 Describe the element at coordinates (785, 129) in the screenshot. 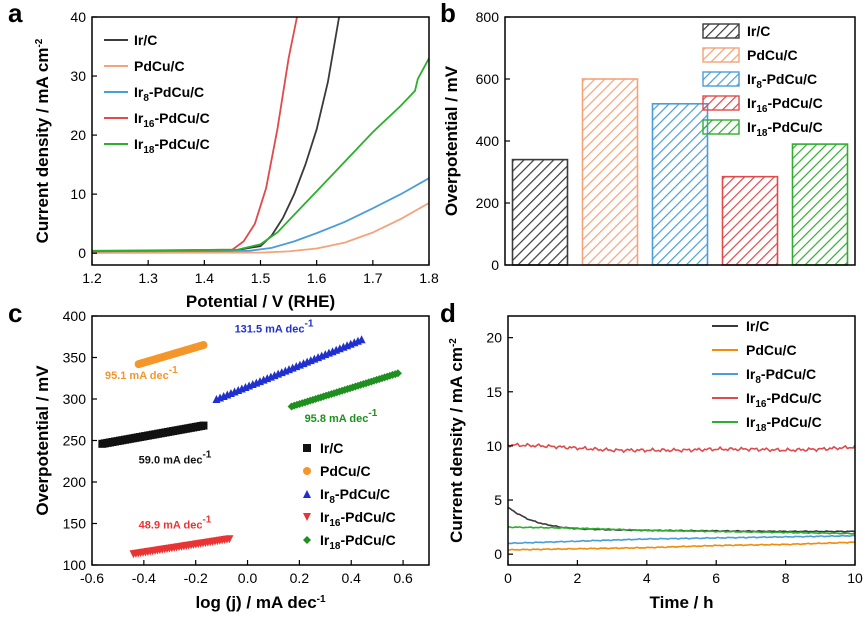

I see `panel-b-legend-label: Ir18-PdCu/C` at that location.